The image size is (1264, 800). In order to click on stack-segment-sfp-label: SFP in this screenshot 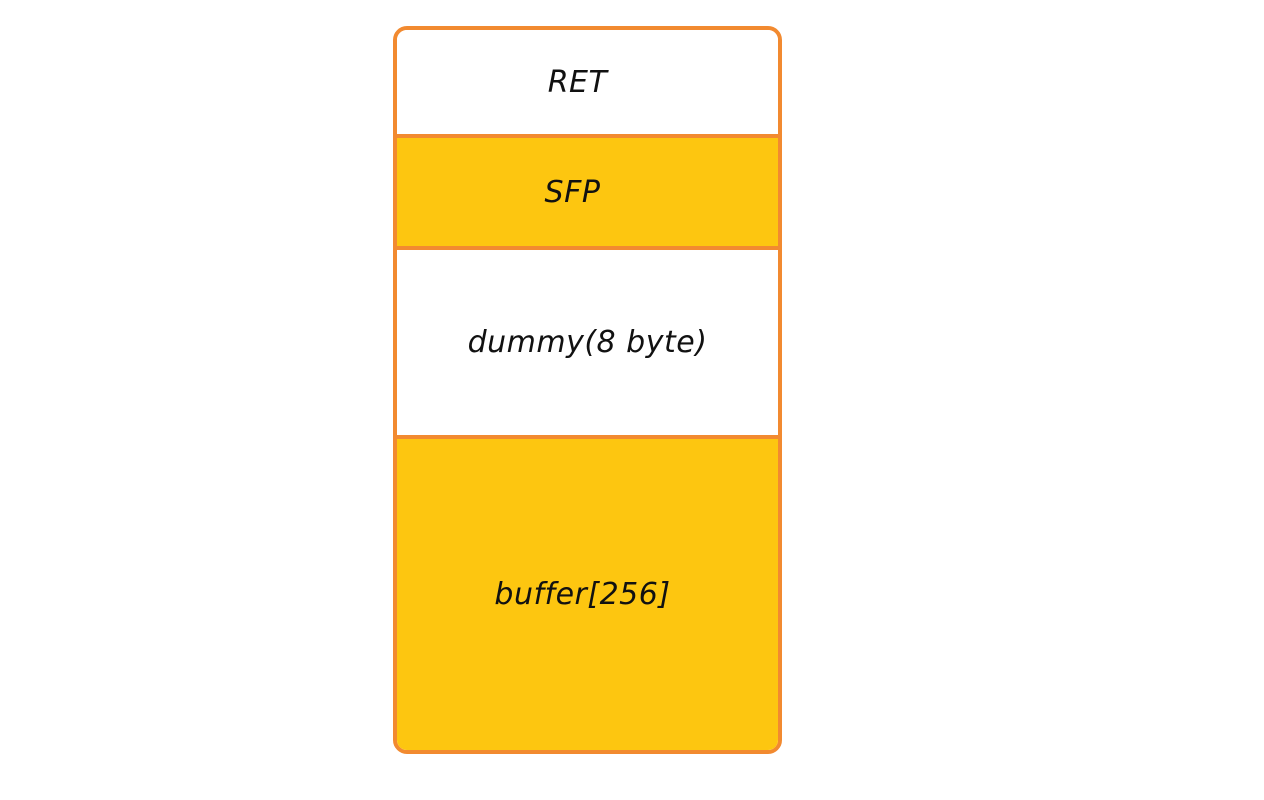, I will do `click(572, 192)`.